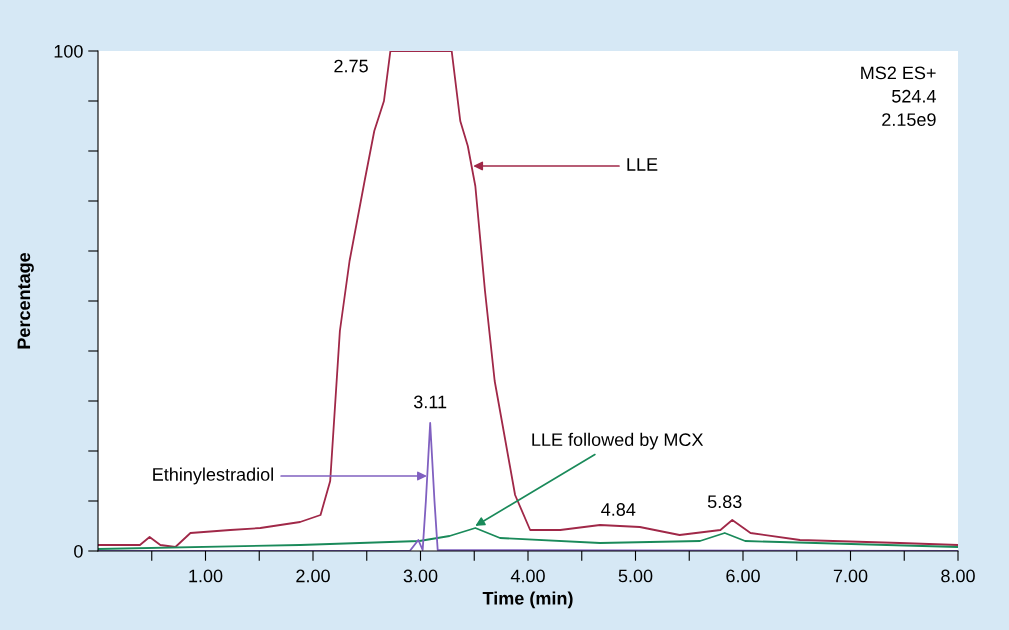 The image size is (1009, 630). Describe the element at coordinates (430, 402) in the screenshot. I see `annotation: 3.11` at that location.